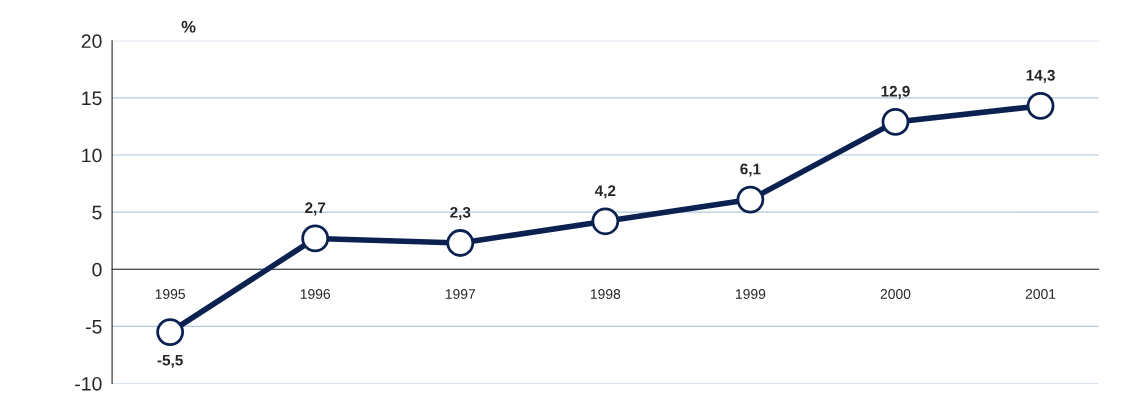 The width and height of the screenshot is (1121, 408). I want to click on text: 2,3, so click(460, 213).